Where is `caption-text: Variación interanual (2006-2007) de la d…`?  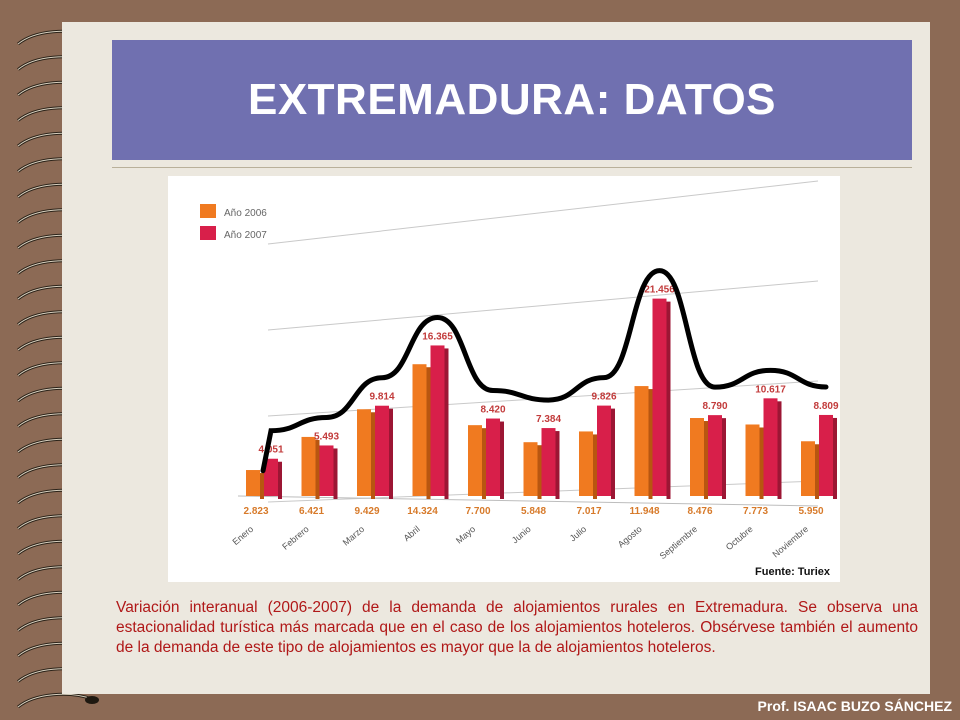 caption-text: Variación interanual (2006-2007) de la d… is located at coordinates (517, 627).